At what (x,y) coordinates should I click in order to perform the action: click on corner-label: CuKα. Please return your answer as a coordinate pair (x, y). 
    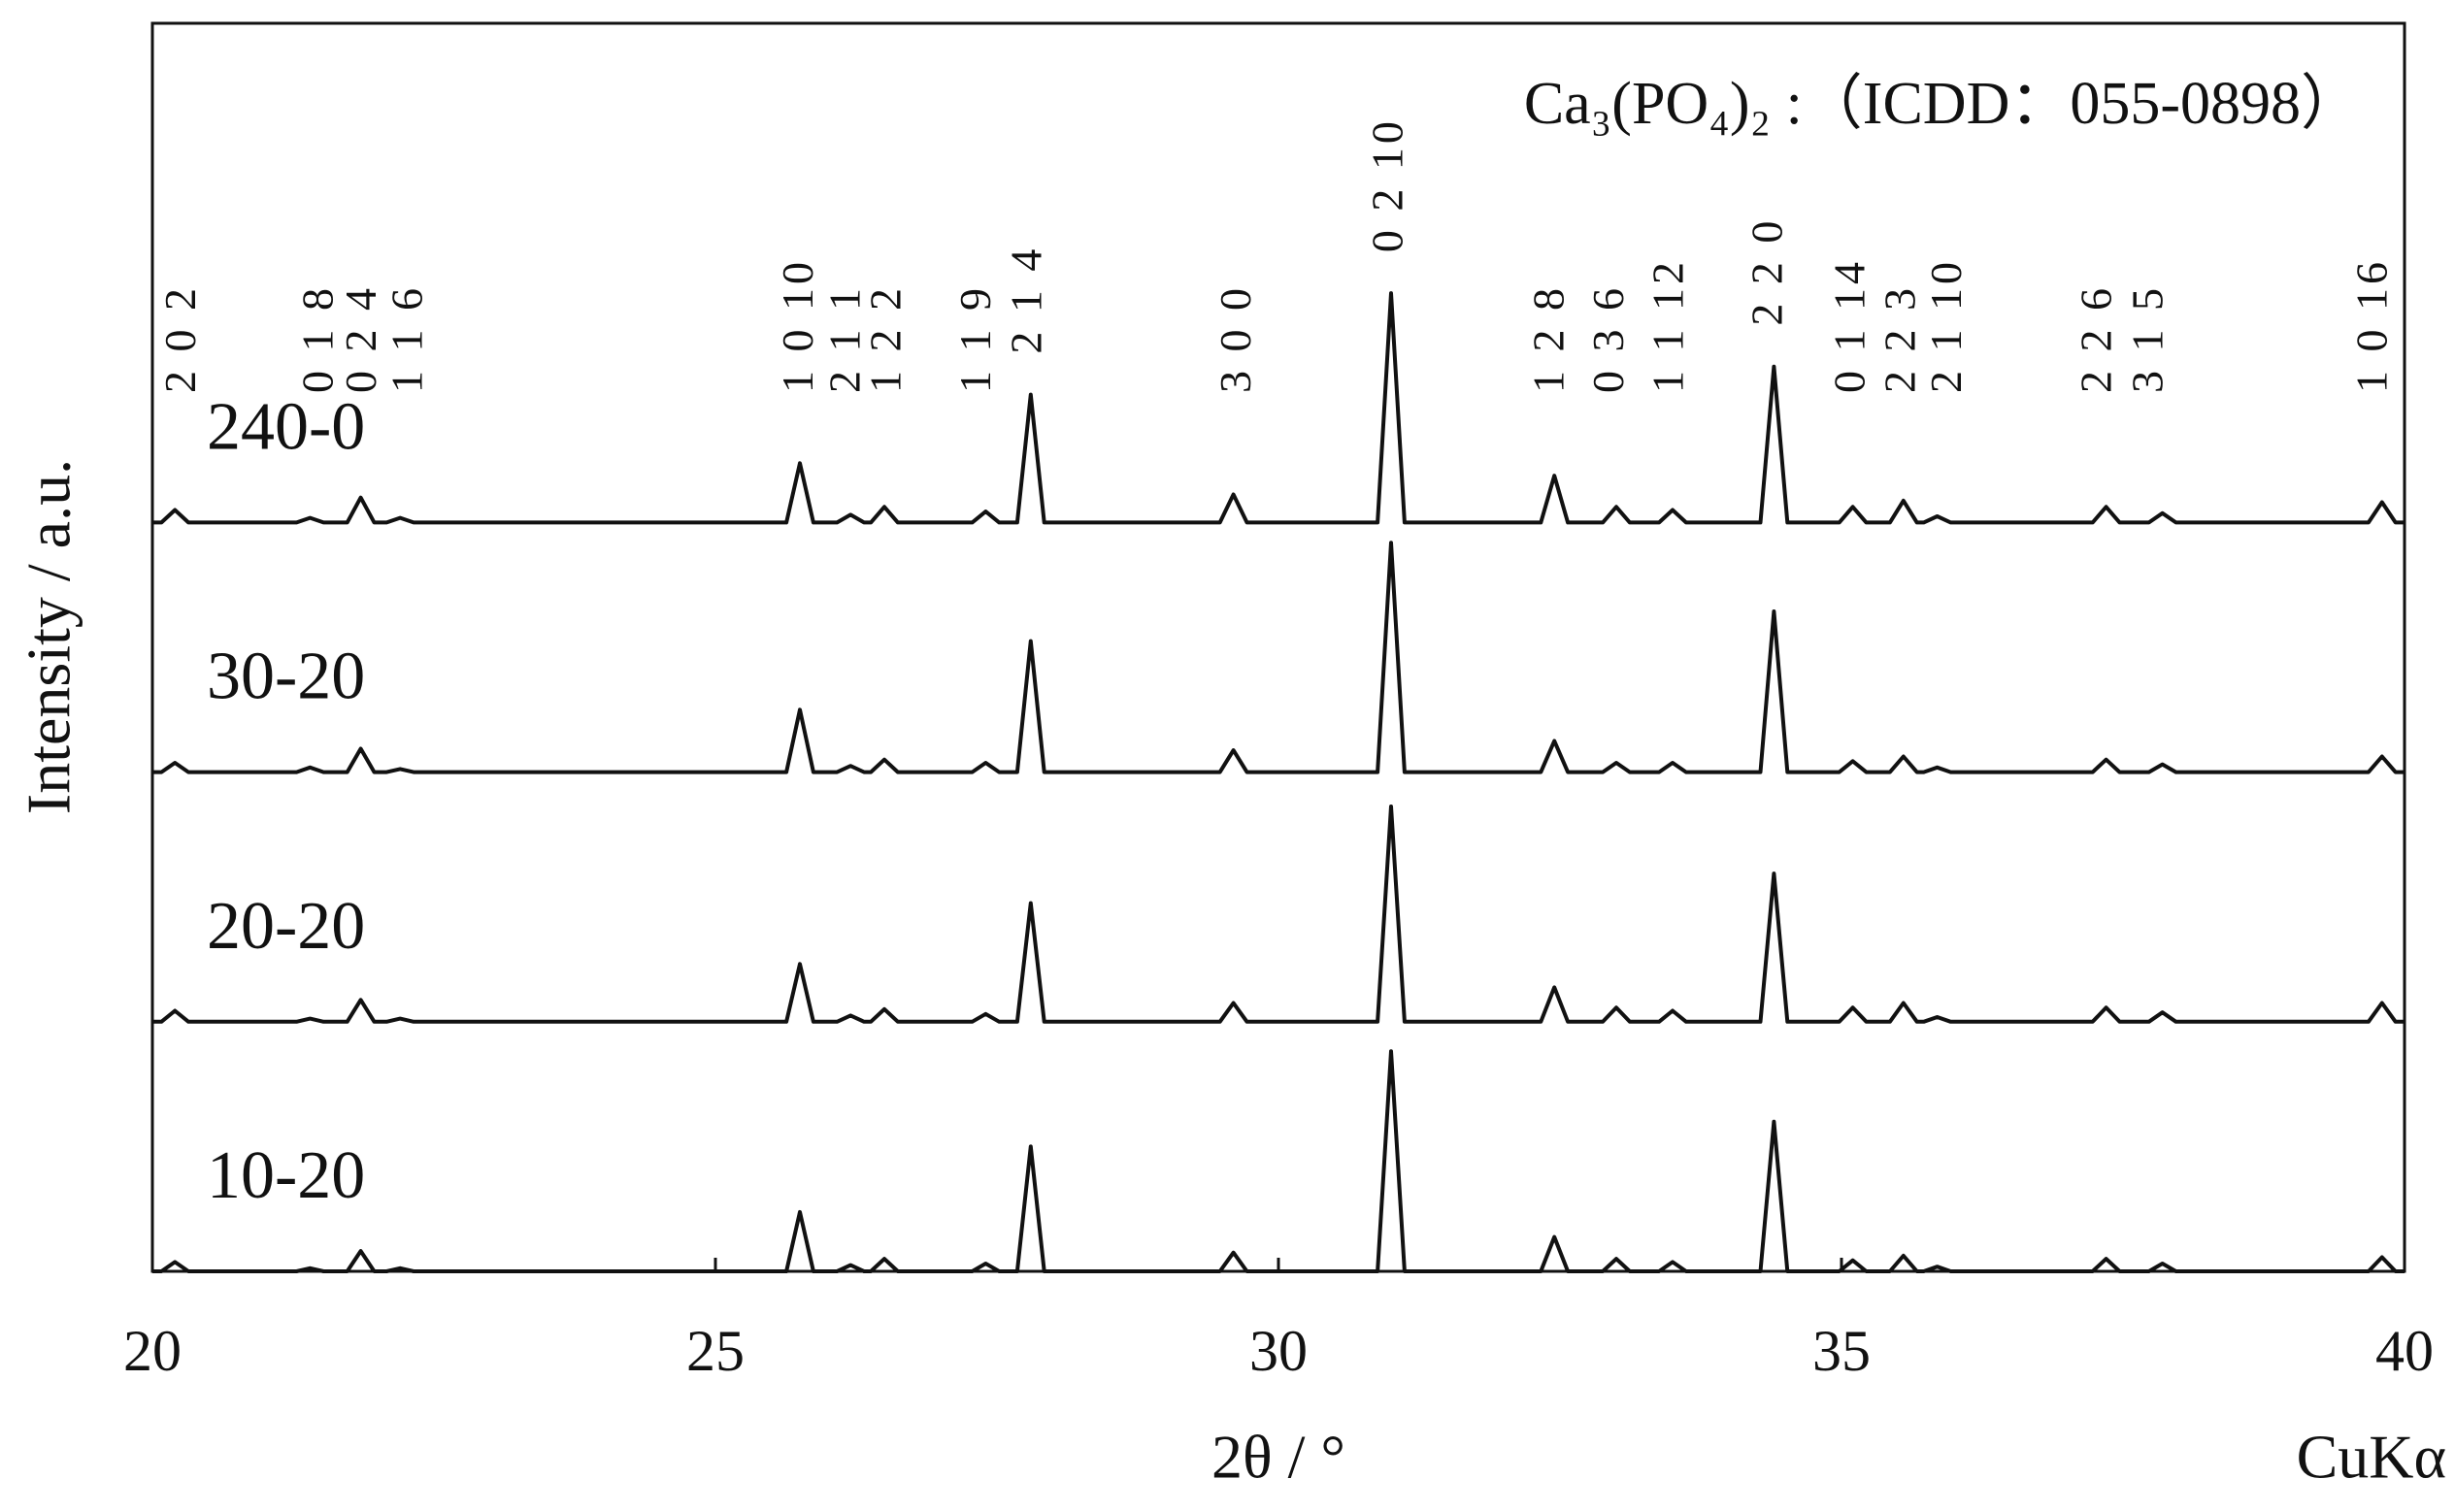
    Looking at the image, I should click on (2371, 1457).